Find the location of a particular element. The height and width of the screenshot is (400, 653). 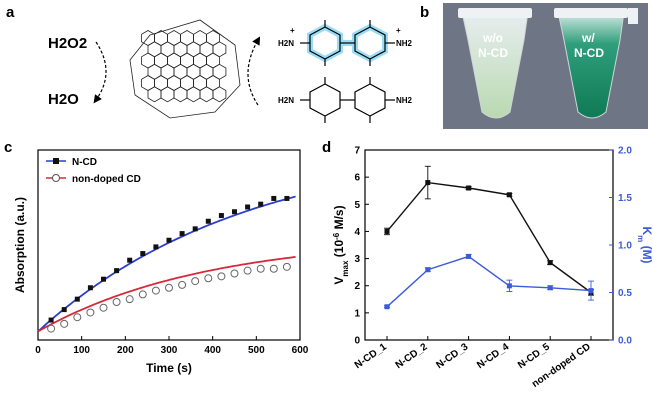

tmb-structure: H2N NH2 is located at coordinates (345, 100).